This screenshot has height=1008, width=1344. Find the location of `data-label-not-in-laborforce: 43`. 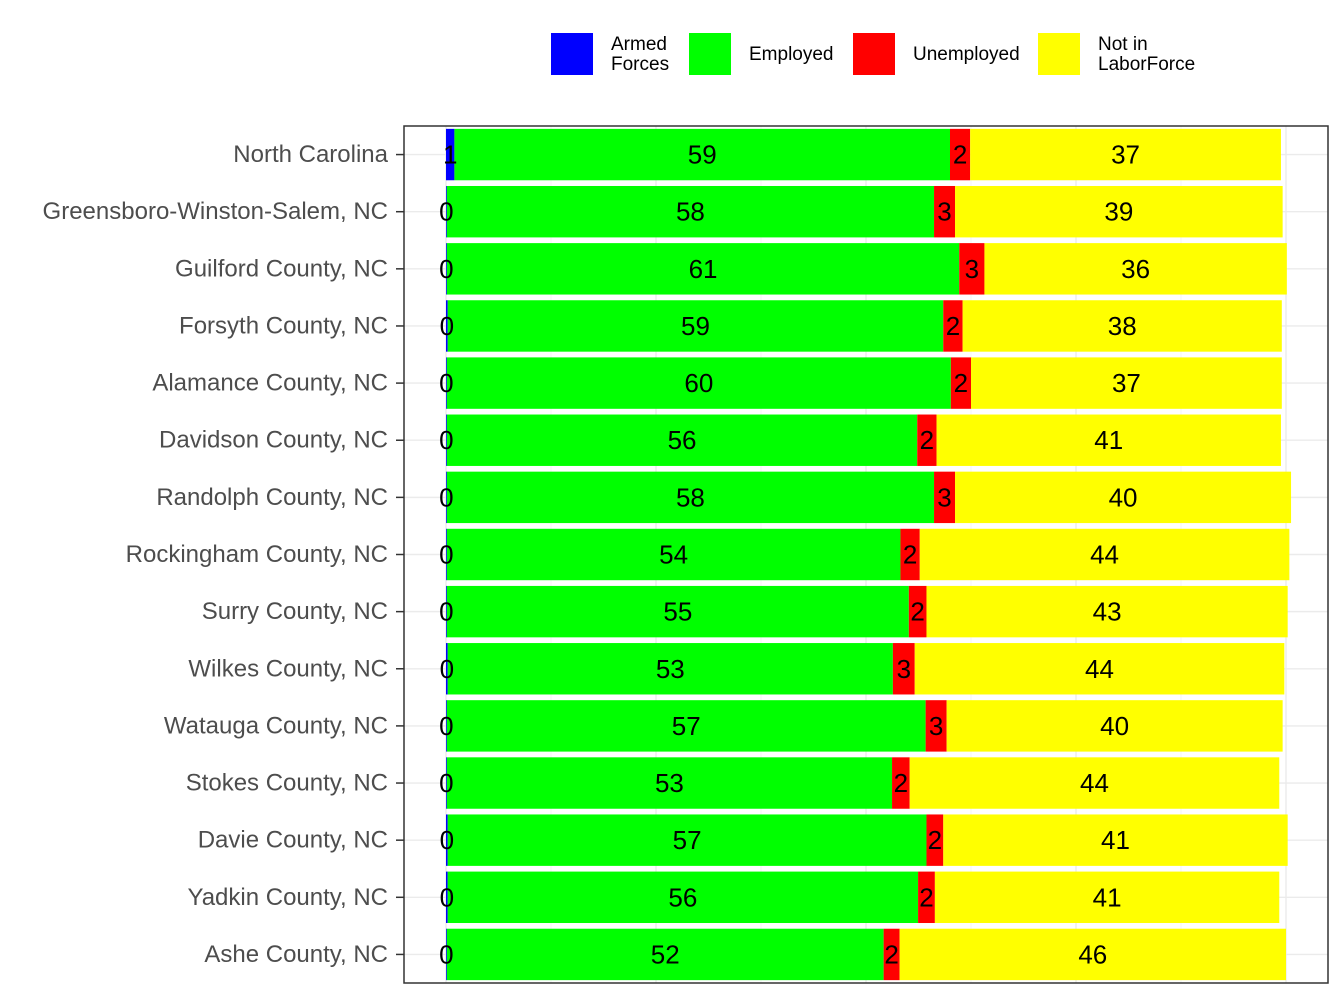

data-label-not-in-laborforce: 43 is located at coordinates (1107, 612).